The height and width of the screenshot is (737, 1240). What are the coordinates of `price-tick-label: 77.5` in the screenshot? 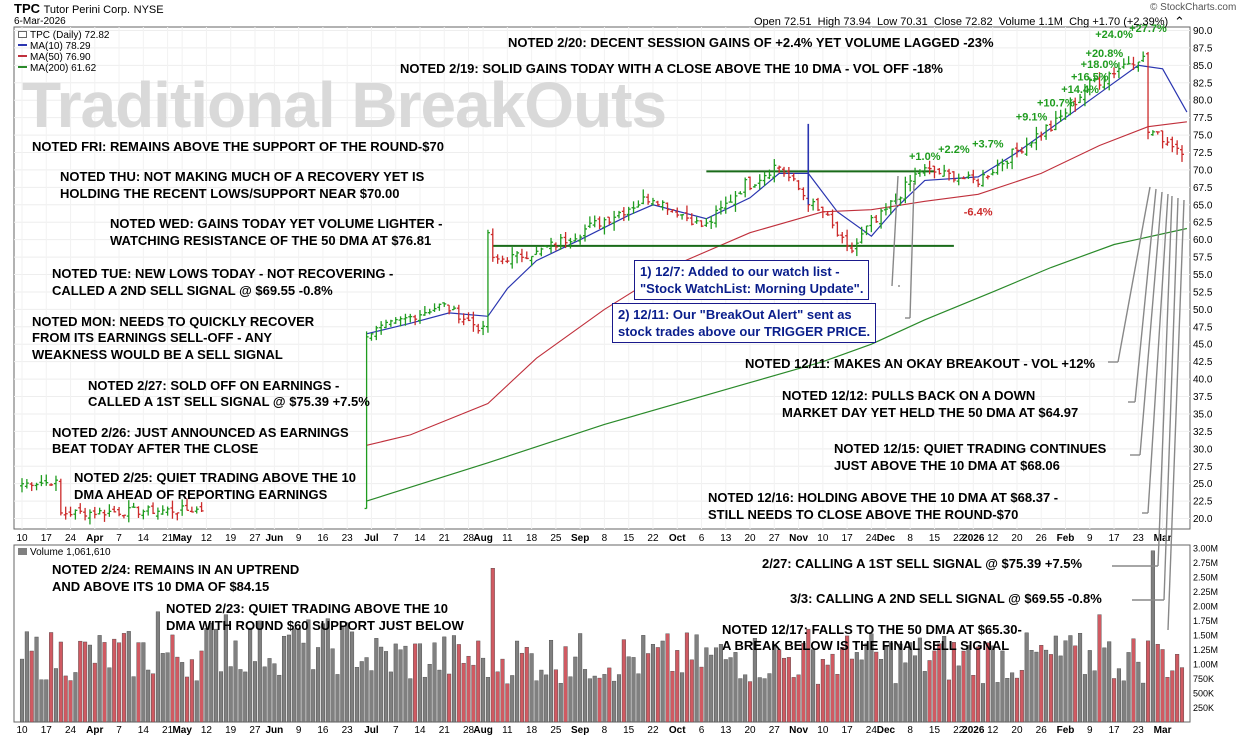 It's located at (1203, 118).